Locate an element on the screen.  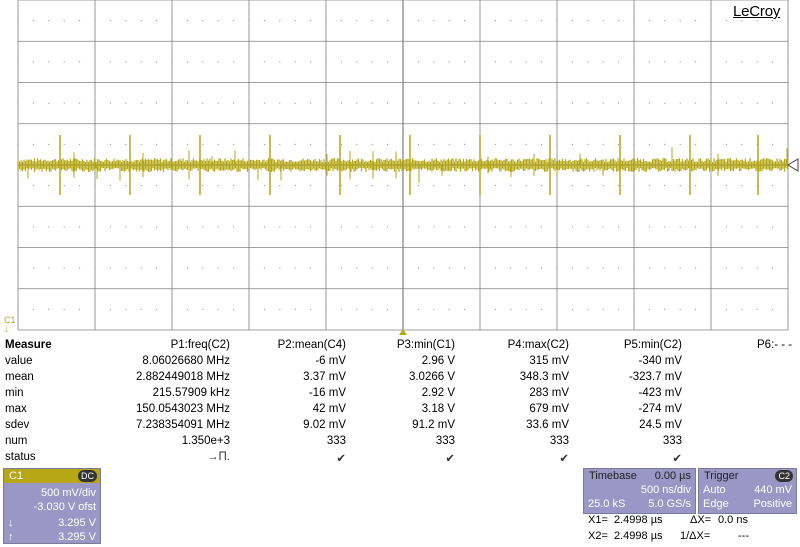
x1-label: X1= is located at coordinates (598, 520).